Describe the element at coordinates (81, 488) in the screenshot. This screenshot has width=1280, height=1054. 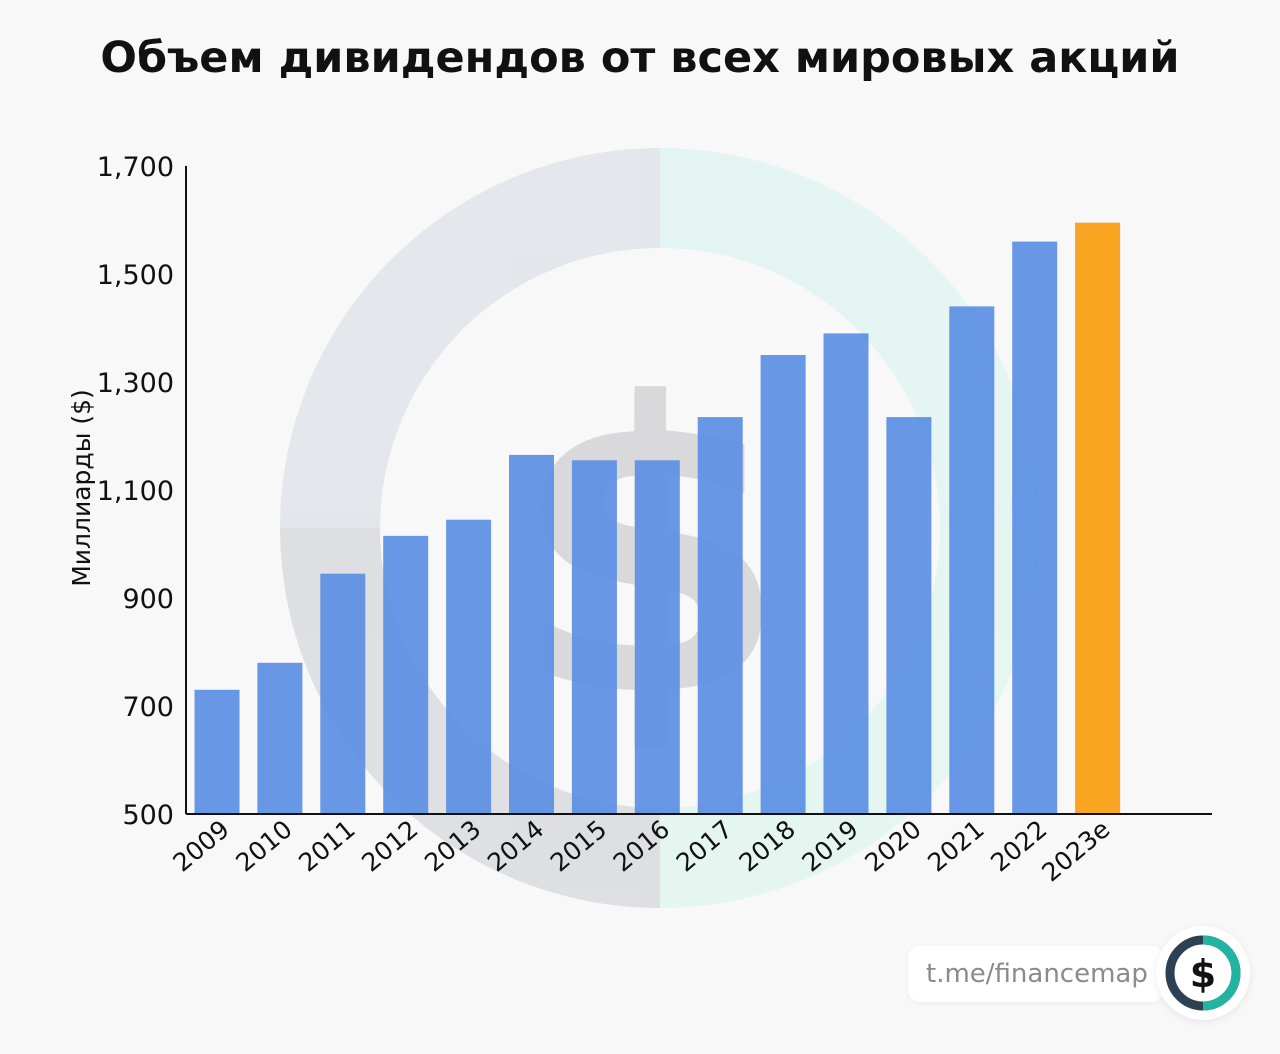
I see `y-axis-label: Миллиарды ($)` at that location.